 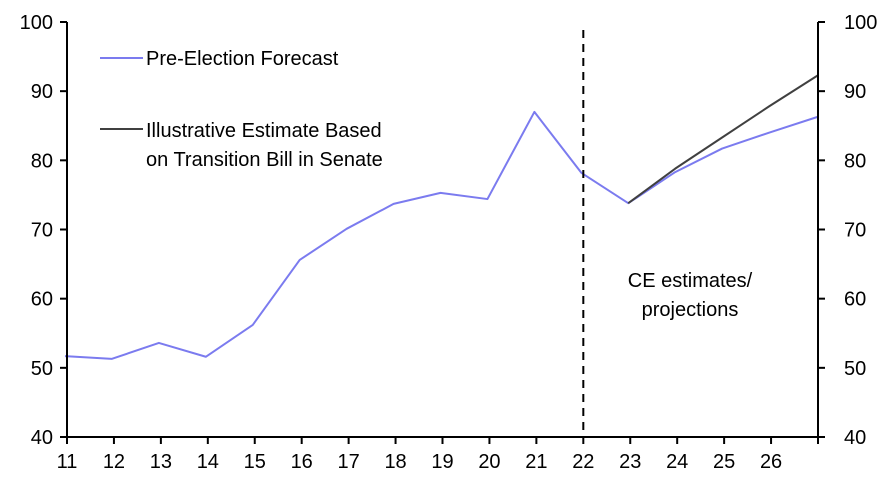 I want to click on legend-label-pre-election-forecast: Pre-Election Forecast, so click(x=242, y=59).